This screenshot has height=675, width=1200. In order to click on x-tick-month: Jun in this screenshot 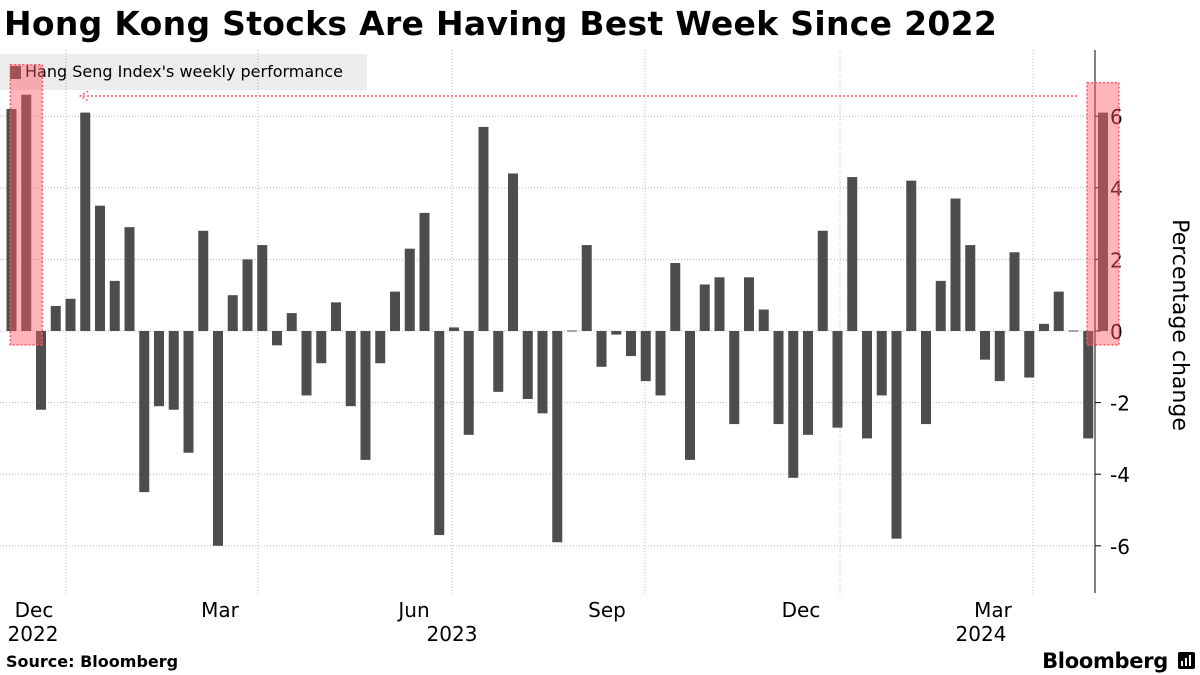, I will do `click(412, 610)`.